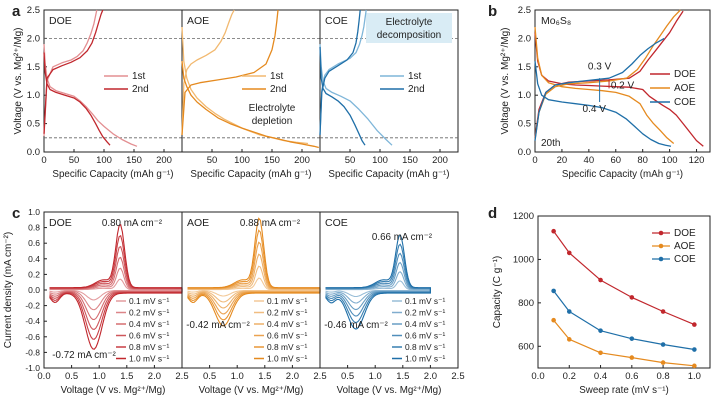 Image resolution: width=720 pixels, height=408 pixels. I want to click on subpanel-title: DOE, so click(60, 21).